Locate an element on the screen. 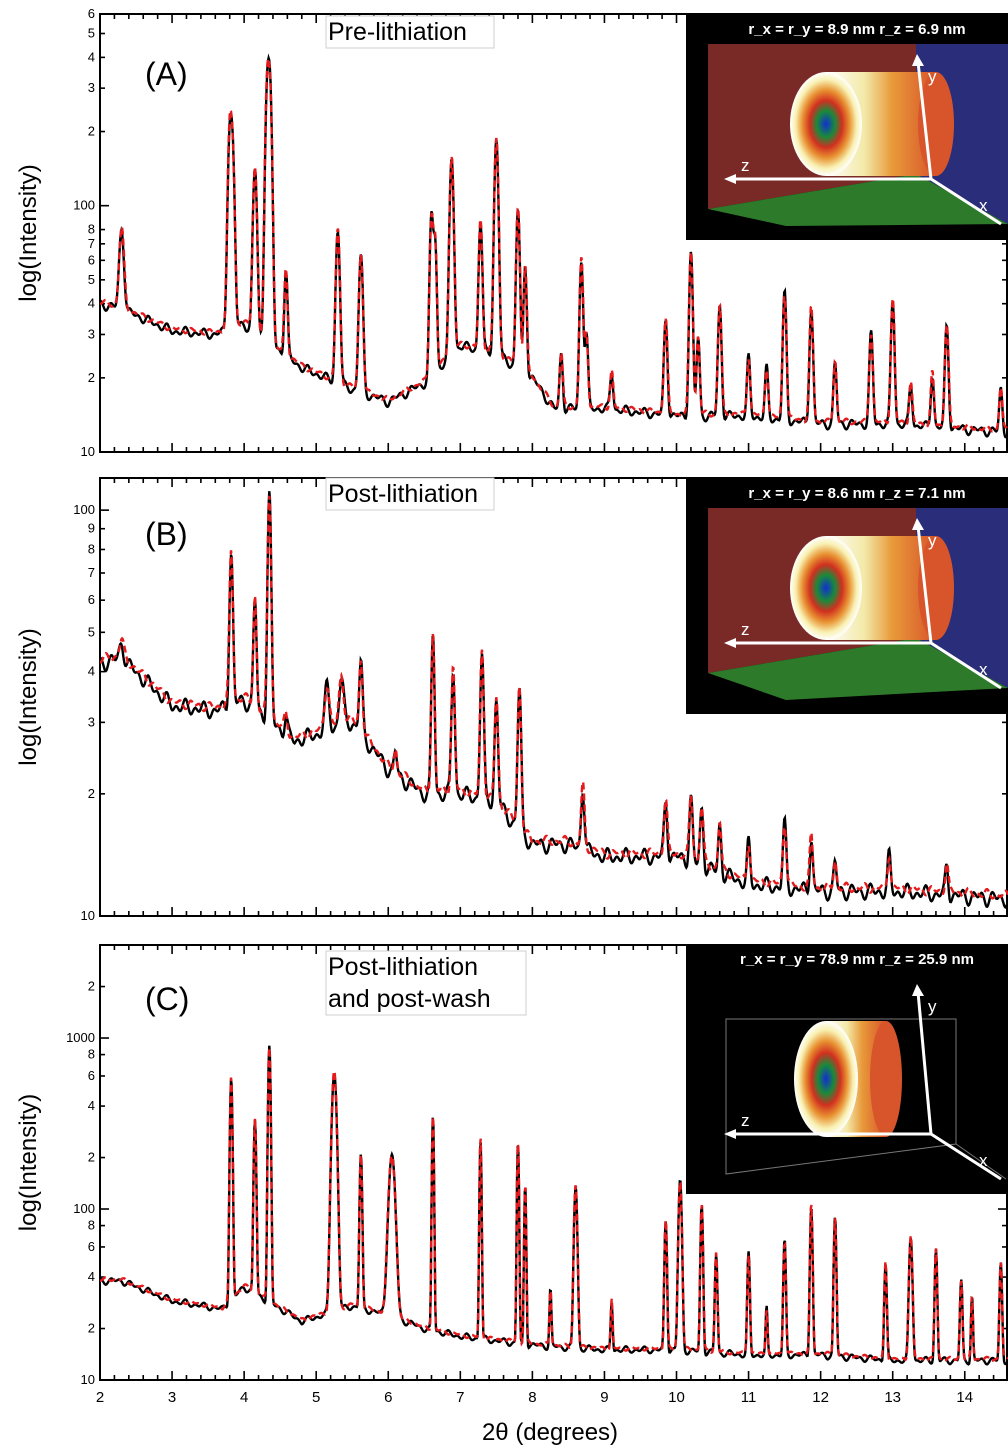  x-tick-label: 2 is located at coordinates (100, 1397).